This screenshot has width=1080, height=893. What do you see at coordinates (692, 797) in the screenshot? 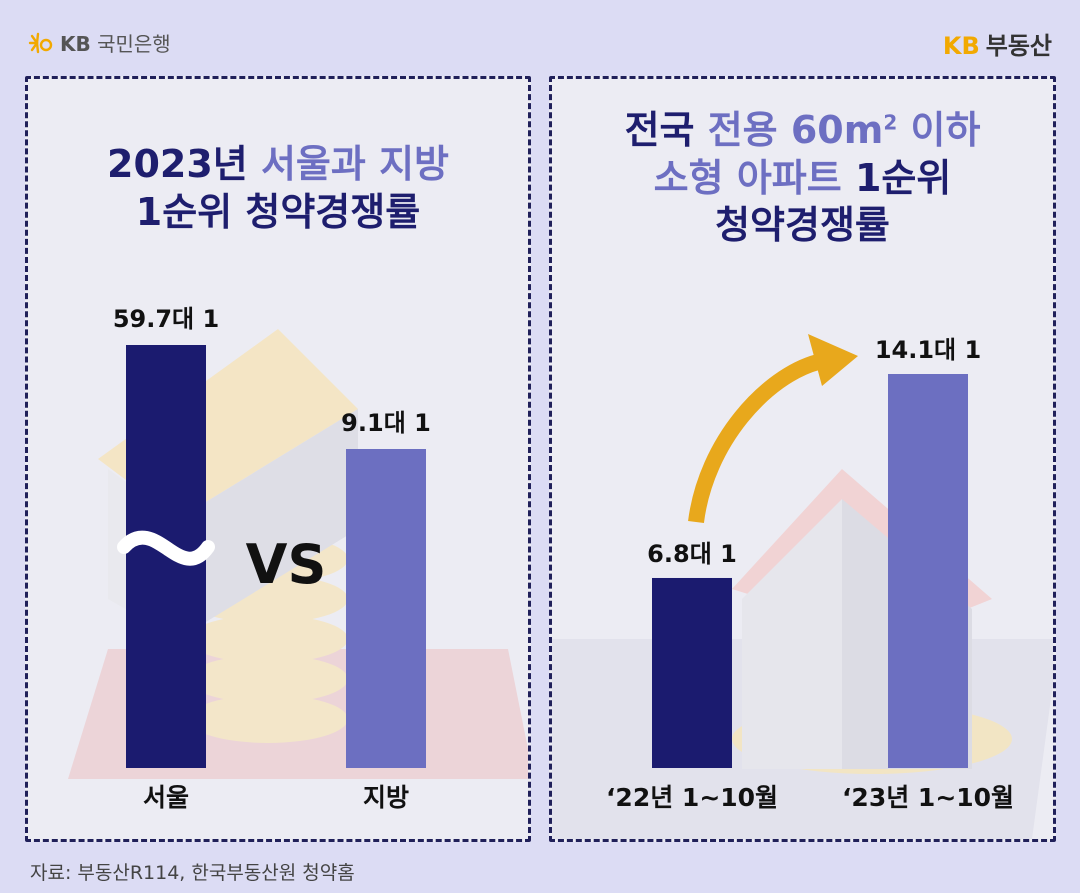
I see `category-label-0: ‘22년 1~10월` at bounding box center [692, 797].